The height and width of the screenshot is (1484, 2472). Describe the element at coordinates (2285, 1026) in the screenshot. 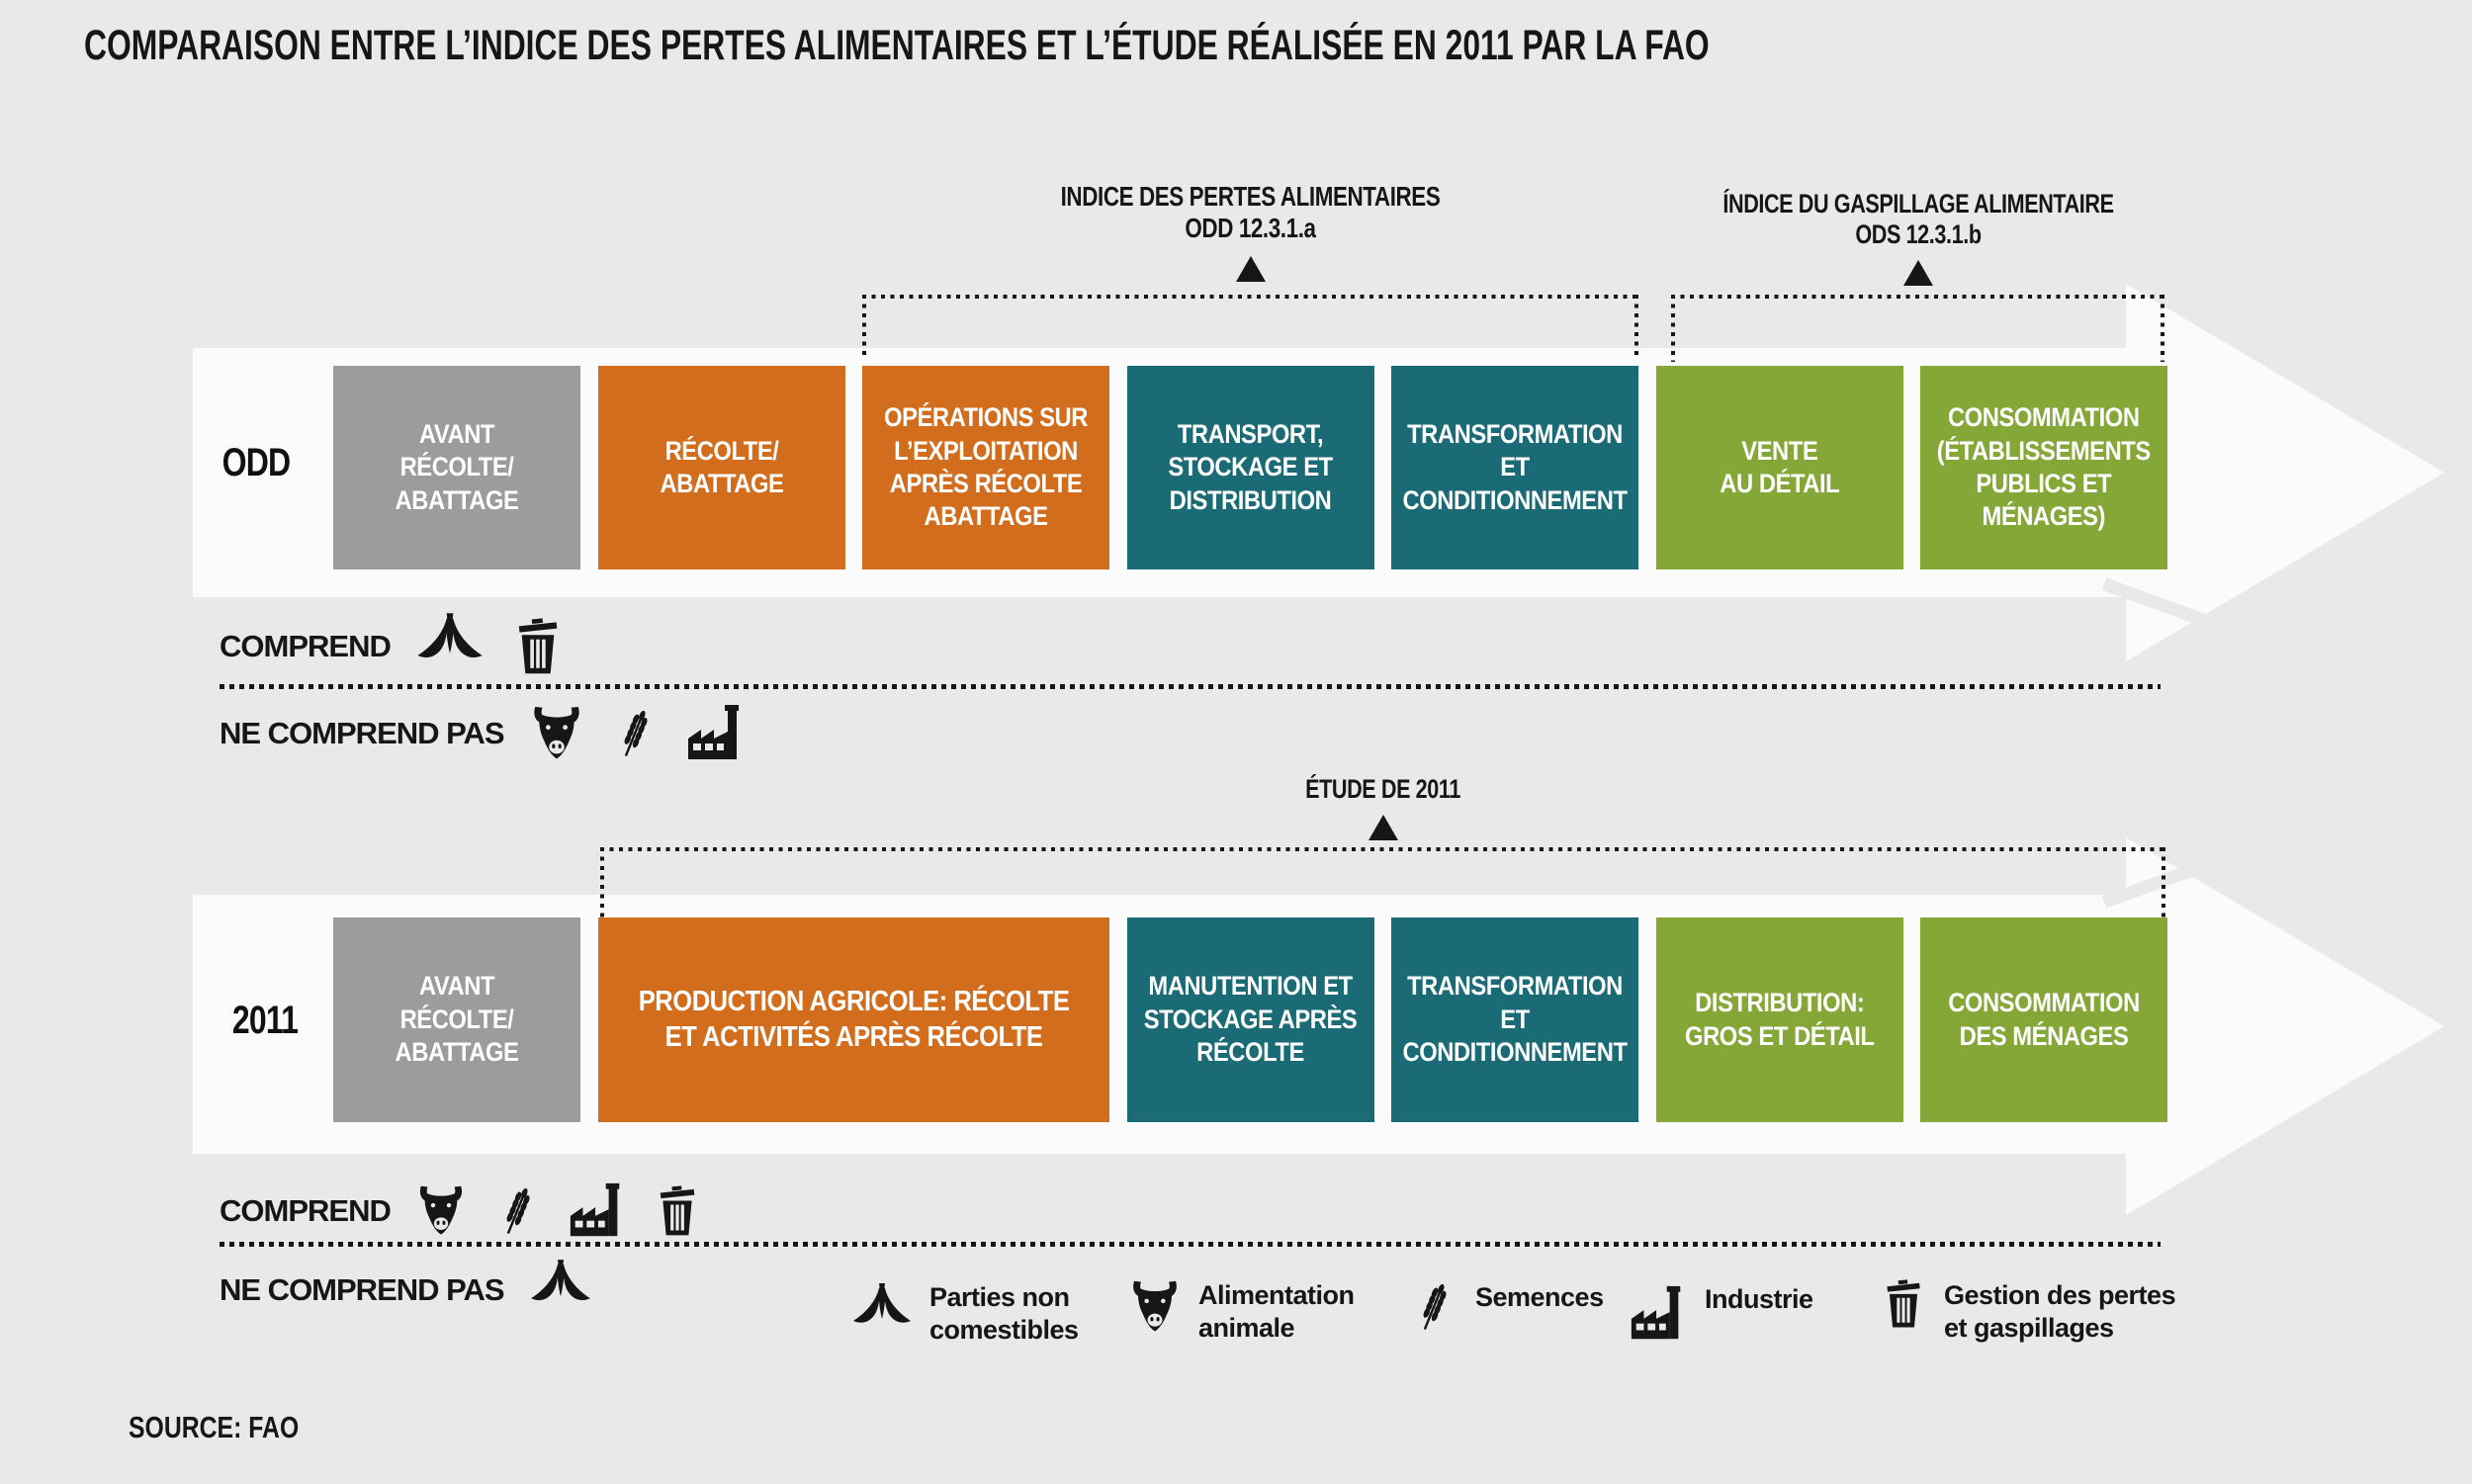

I see `flow-arrowhead-2011` at that location.